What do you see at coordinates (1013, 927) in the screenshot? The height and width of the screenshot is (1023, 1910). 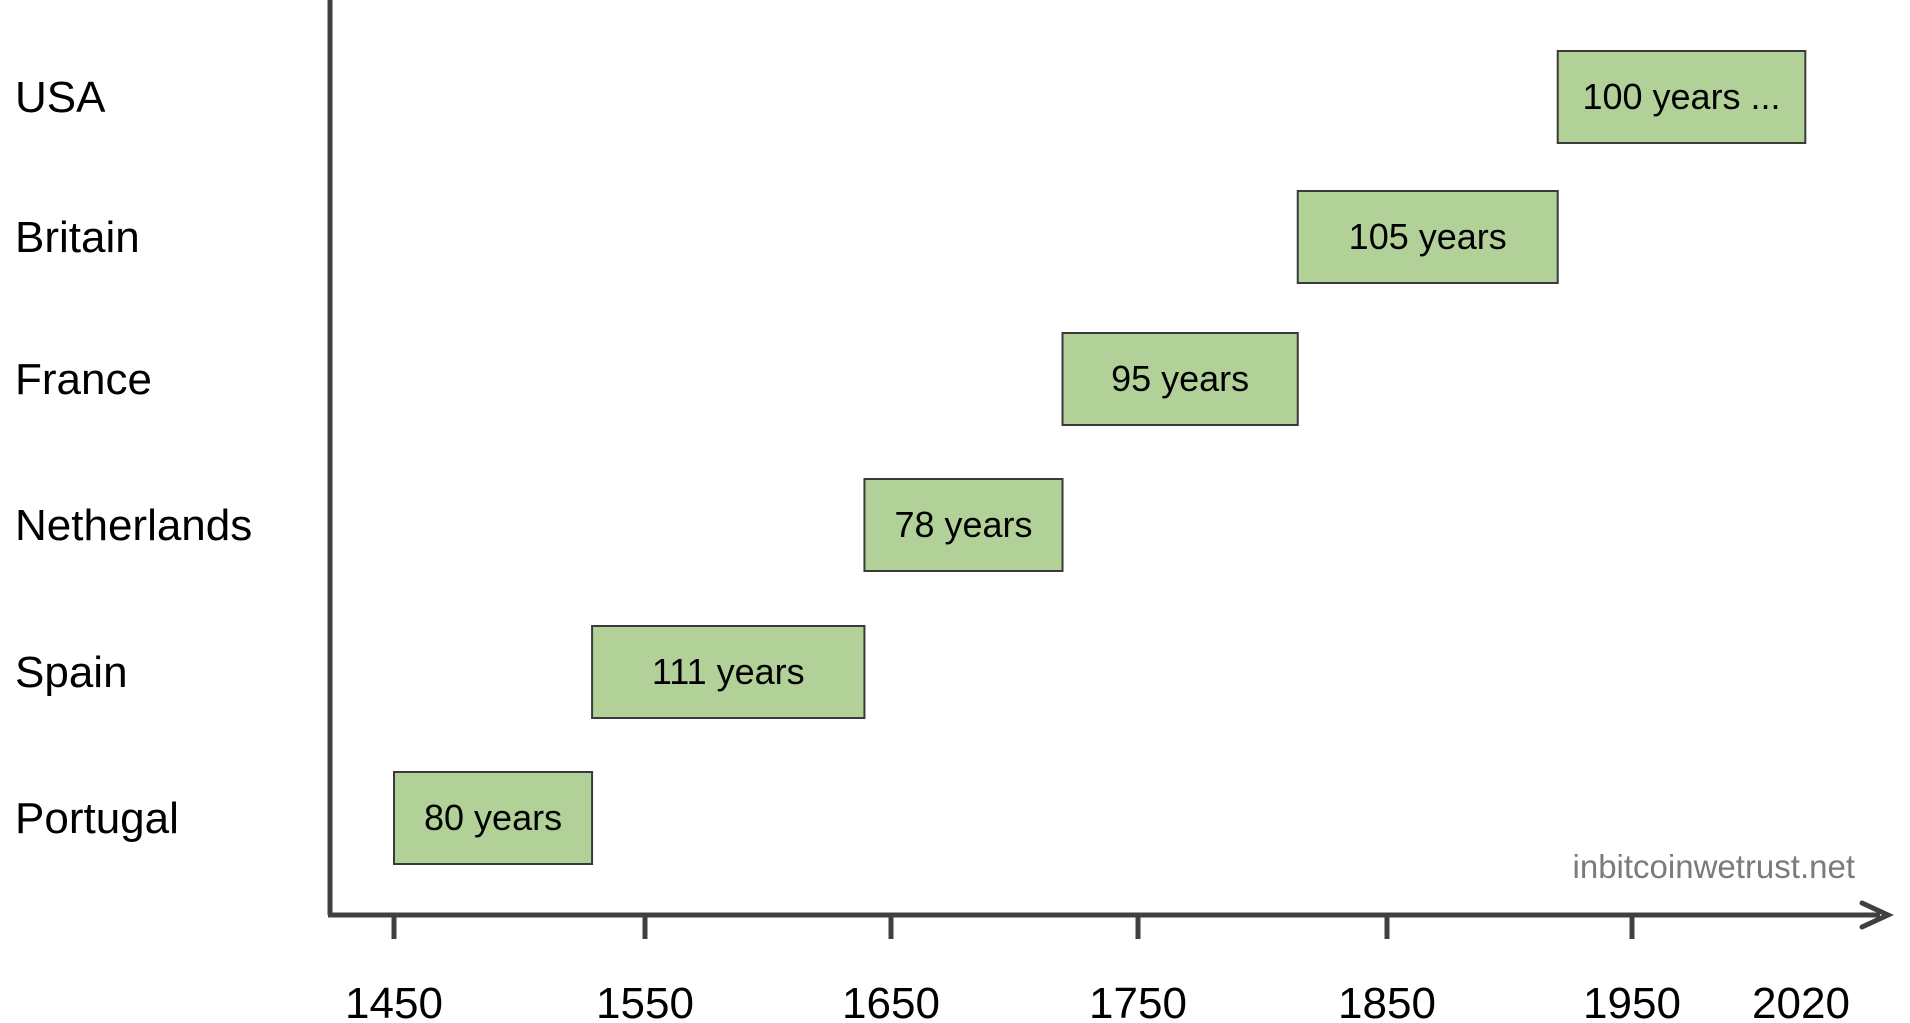 I see `x-axis-ticks` at bounding box center [1013, 927].